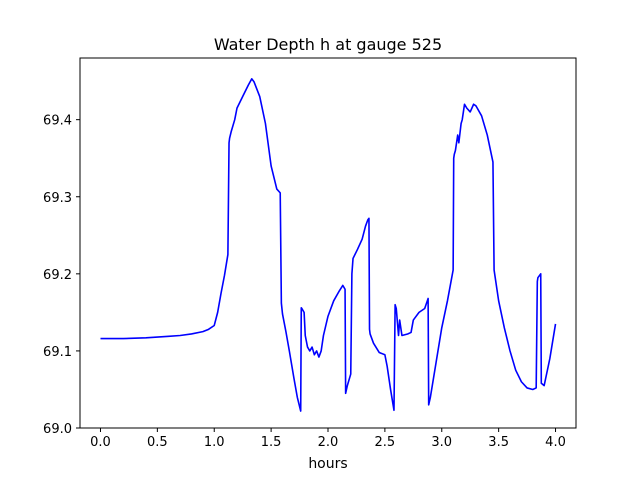 This screenshot has height=480, width=640. Describe the element at coordinates (441, 442) in the screenshot. I see `x-tick-label: 3.0` at that location.